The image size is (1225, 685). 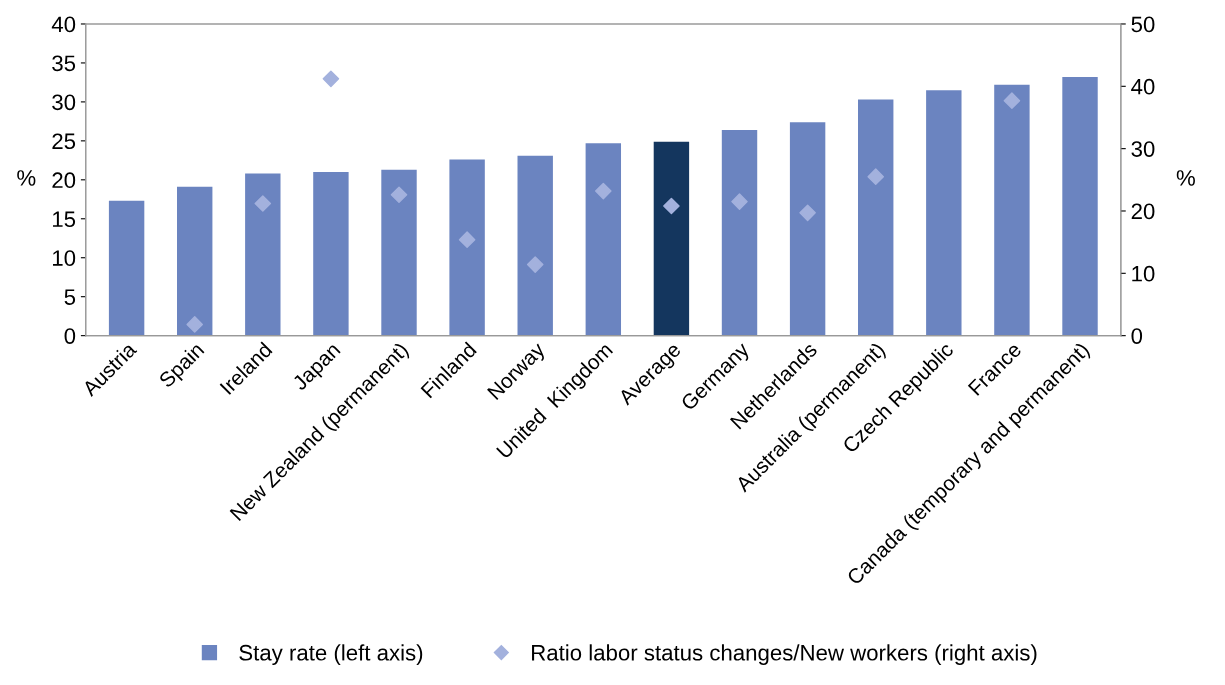 What do you see at coordinates (1143, 149) in the screenshot?
I see `y2-tick-label: 30` at bounding box center [1143, 149].